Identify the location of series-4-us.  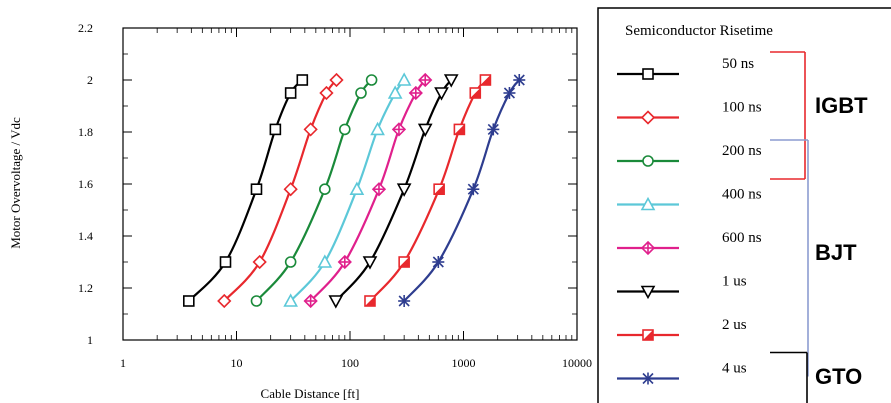
(462, 190).